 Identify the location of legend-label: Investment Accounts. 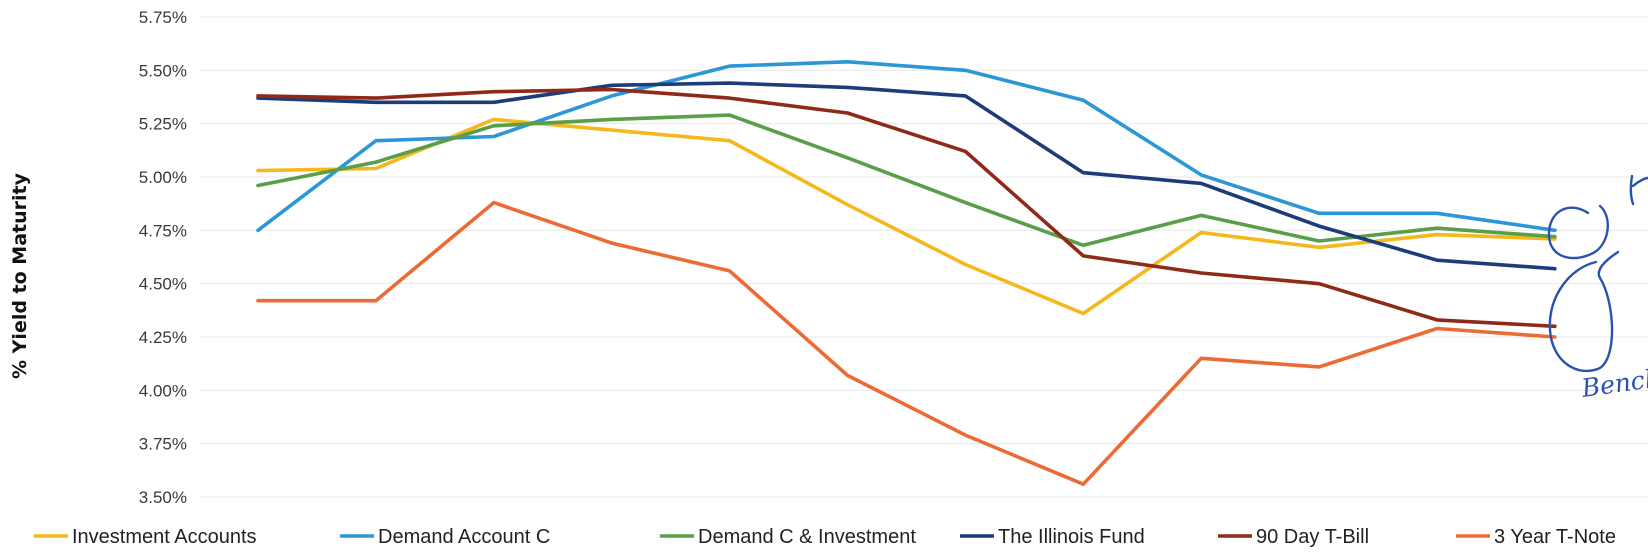
(164, 537).